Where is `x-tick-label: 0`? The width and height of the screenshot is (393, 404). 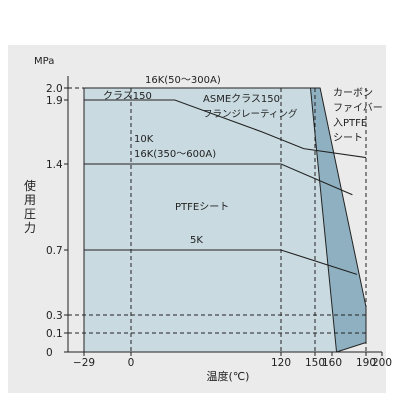
x-tick-label: 0 is located at coordinates (131, 363).